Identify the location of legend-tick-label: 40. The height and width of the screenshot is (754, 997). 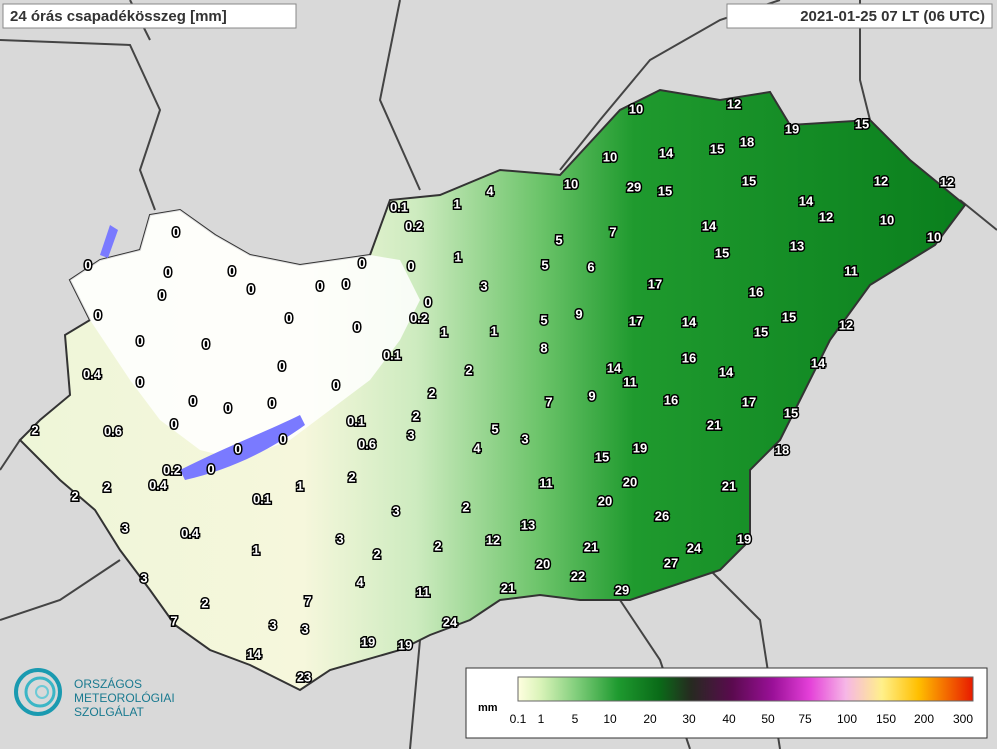
(729, 719).